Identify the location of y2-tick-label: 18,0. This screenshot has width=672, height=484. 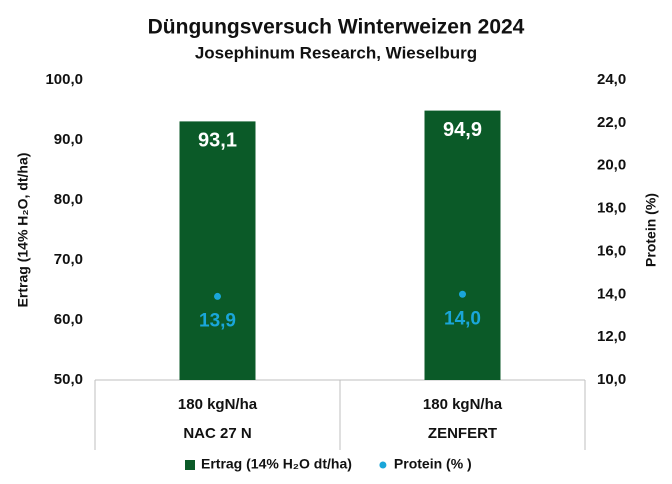
(611, 208).